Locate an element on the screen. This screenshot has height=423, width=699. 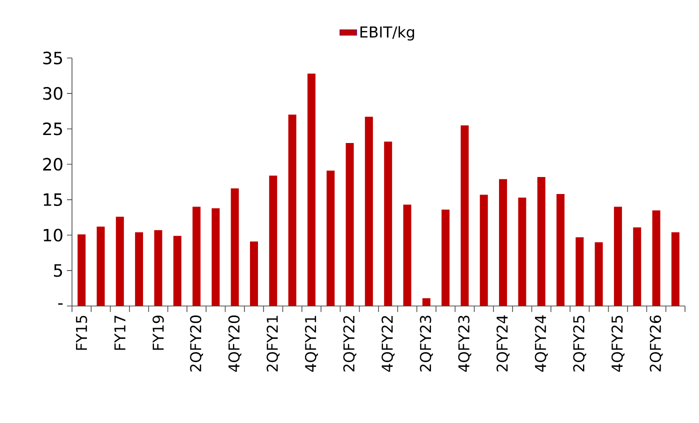
x-tick-label: 2QFY21 is located at coordinates (273, 344).